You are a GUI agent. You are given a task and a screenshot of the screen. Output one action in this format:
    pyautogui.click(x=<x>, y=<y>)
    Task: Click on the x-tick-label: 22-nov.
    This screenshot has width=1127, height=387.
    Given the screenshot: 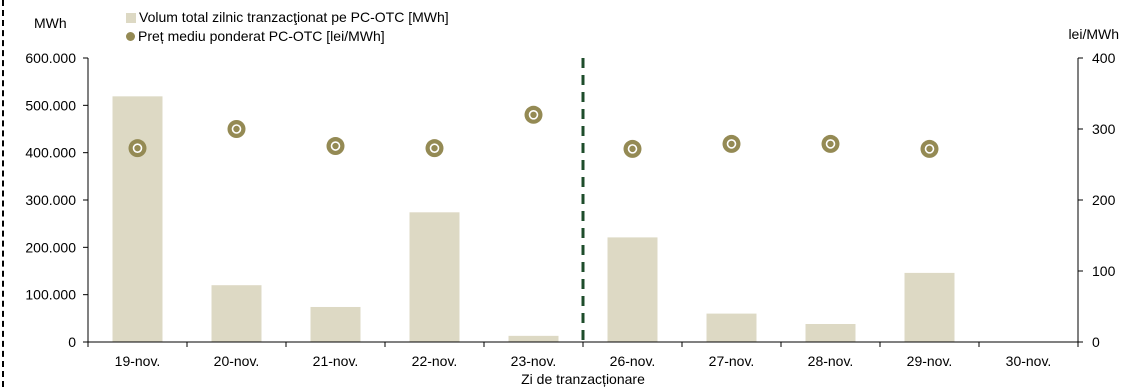 What is the action you would take?
    pyautogui.click(x=435, y=361)
    